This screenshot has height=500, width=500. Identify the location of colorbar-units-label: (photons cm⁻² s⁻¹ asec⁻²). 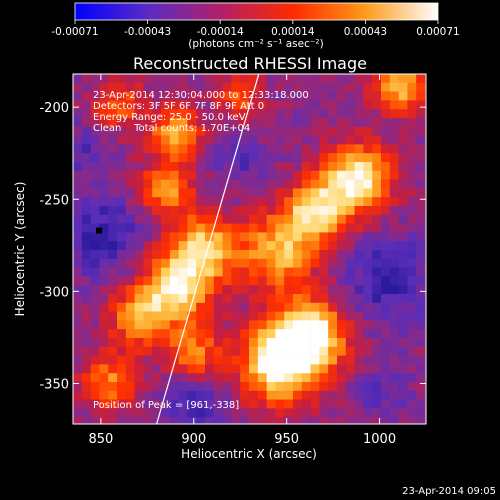
(255, 44).